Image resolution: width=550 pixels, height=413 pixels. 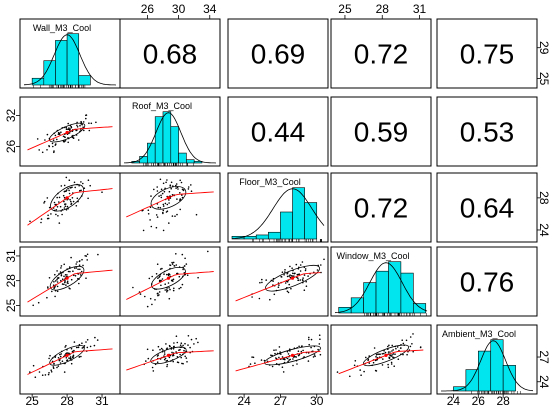 What do you see at coordinates (381, 359) in the screenshot?
I see `panel-frame-r4-c3` at bounding box center [381, 359].